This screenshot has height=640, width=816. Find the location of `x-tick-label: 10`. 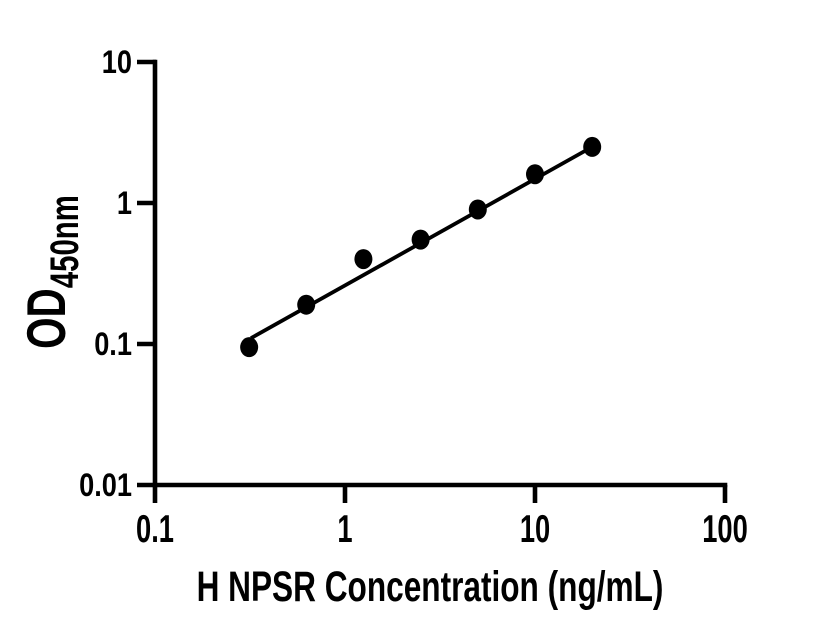

x-tick-label: 10 is located at coordinates (535, 529).